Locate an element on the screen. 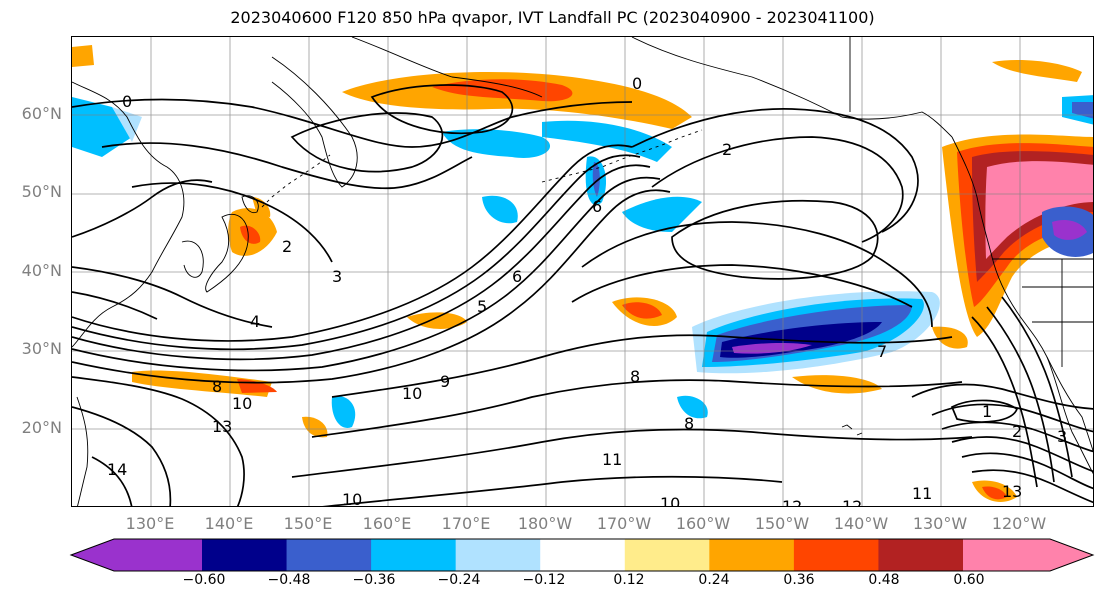 The height and width of the screenshot is (601, 1105). colorbar-tick: −0.12 is located at coordinates (544, 580).